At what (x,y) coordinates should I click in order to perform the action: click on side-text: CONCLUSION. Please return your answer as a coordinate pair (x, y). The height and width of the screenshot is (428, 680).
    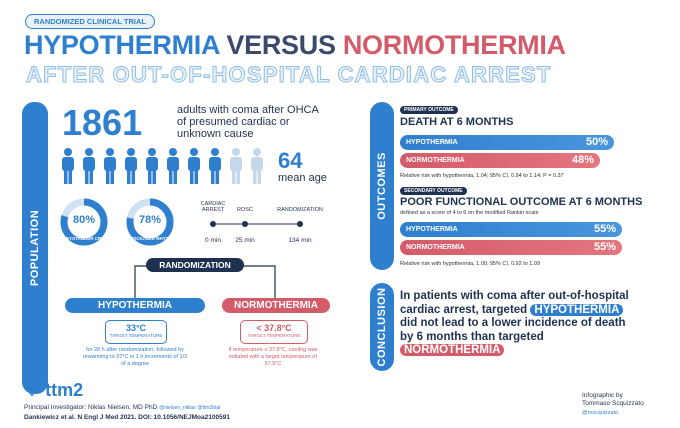
    Looking at the image, I should click on (382, 327).